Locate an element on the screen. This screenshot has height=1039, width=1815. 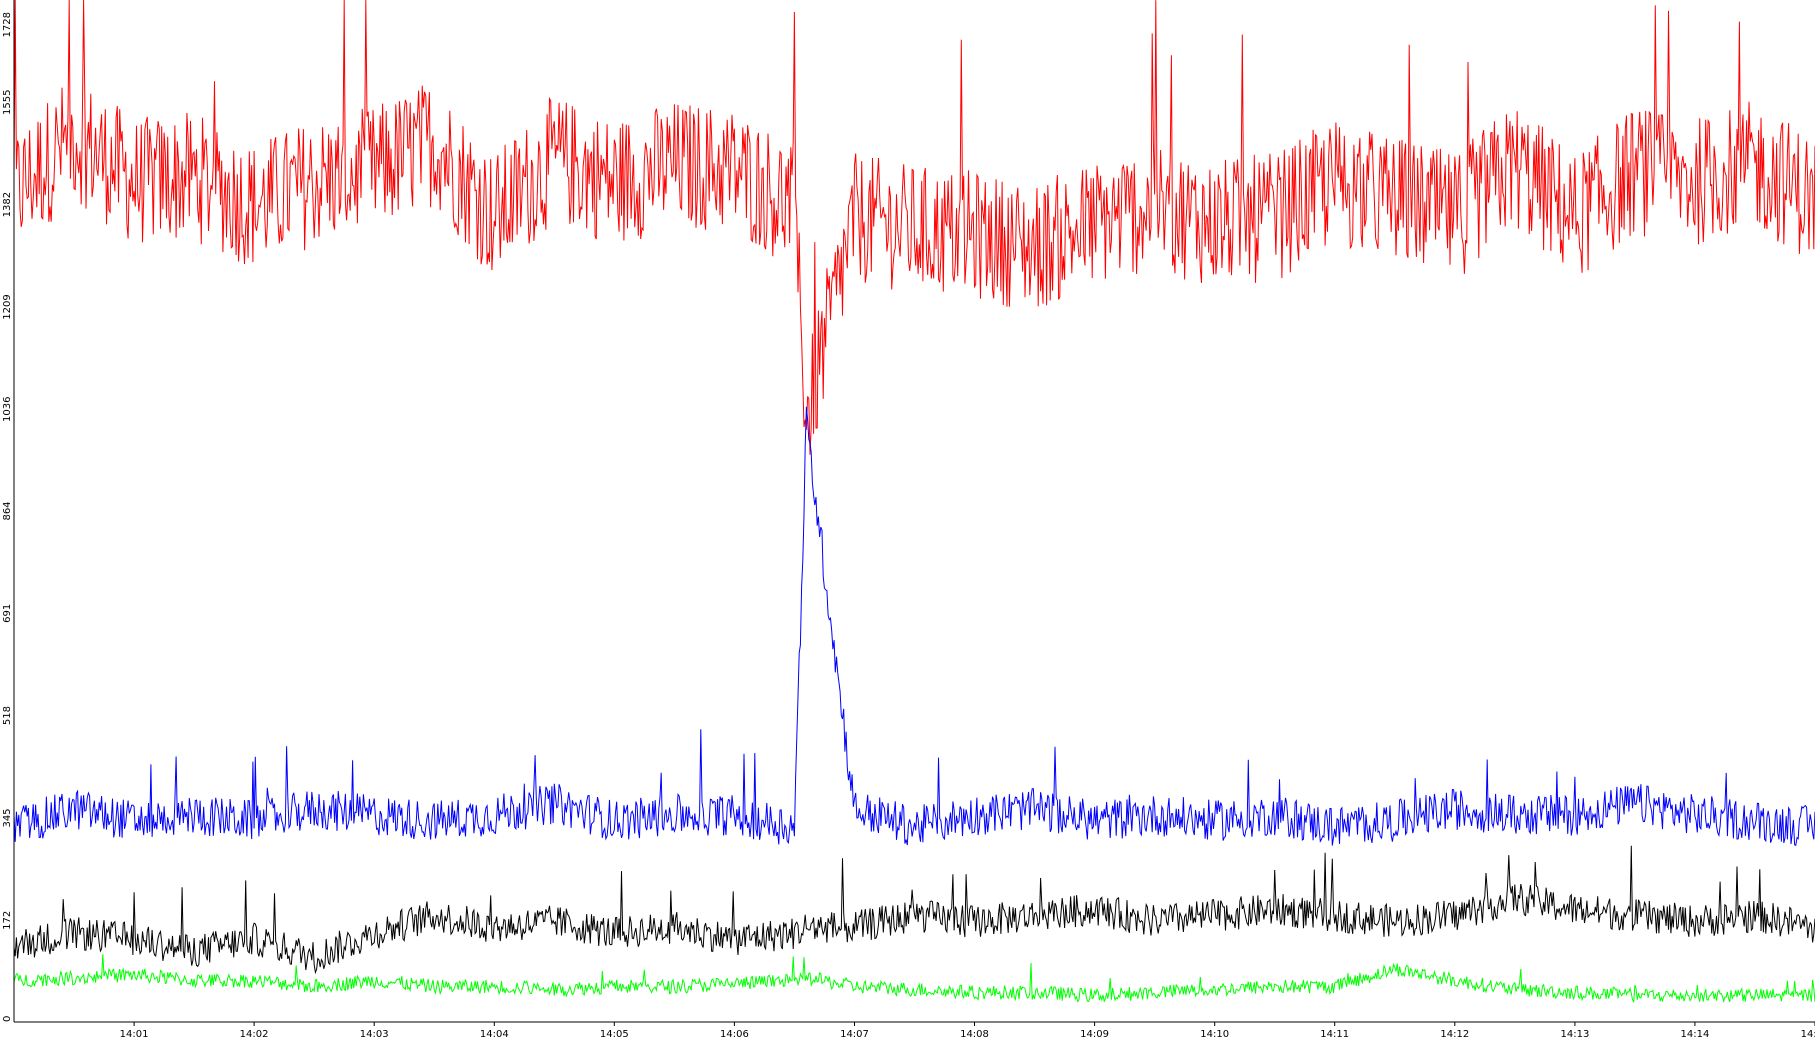
x-tick-label: 14:13 is located at coordinates (1574, 1034).